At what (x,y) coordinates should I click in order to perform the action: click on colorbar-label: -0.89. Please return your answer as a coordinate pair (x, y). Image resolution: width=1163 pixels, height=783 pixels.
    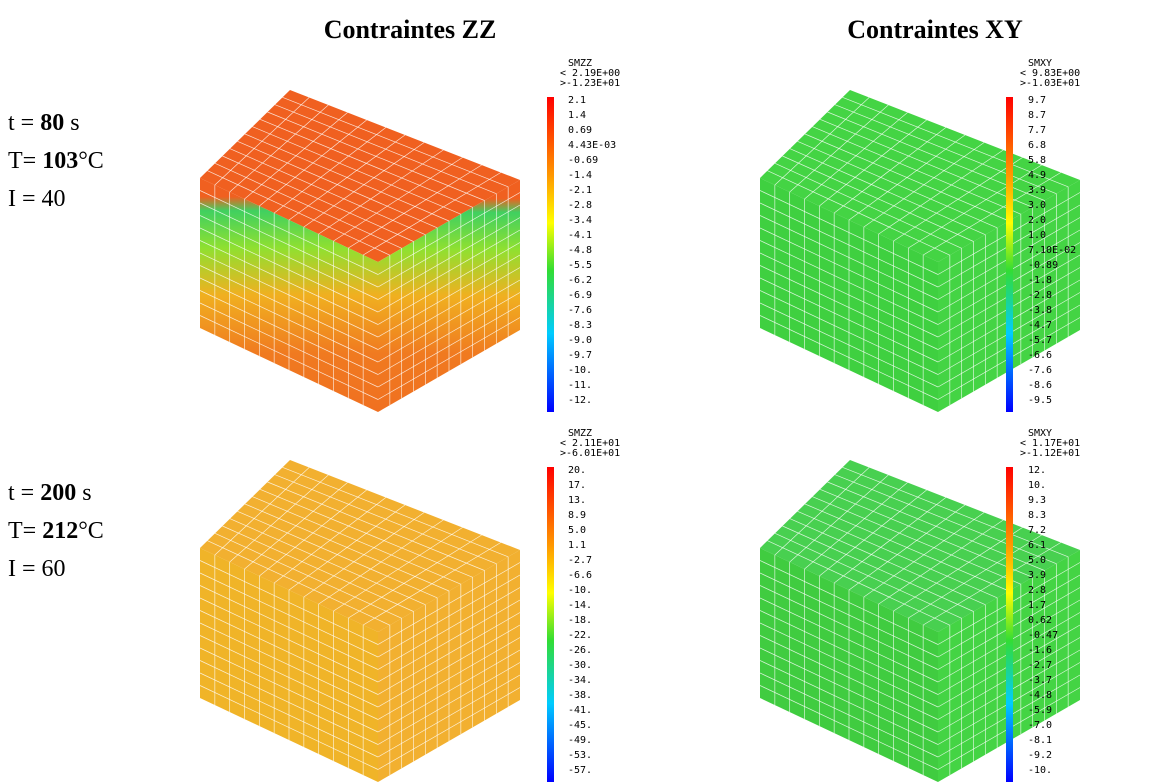
    Looking at the image, I should click on (1043, 265).